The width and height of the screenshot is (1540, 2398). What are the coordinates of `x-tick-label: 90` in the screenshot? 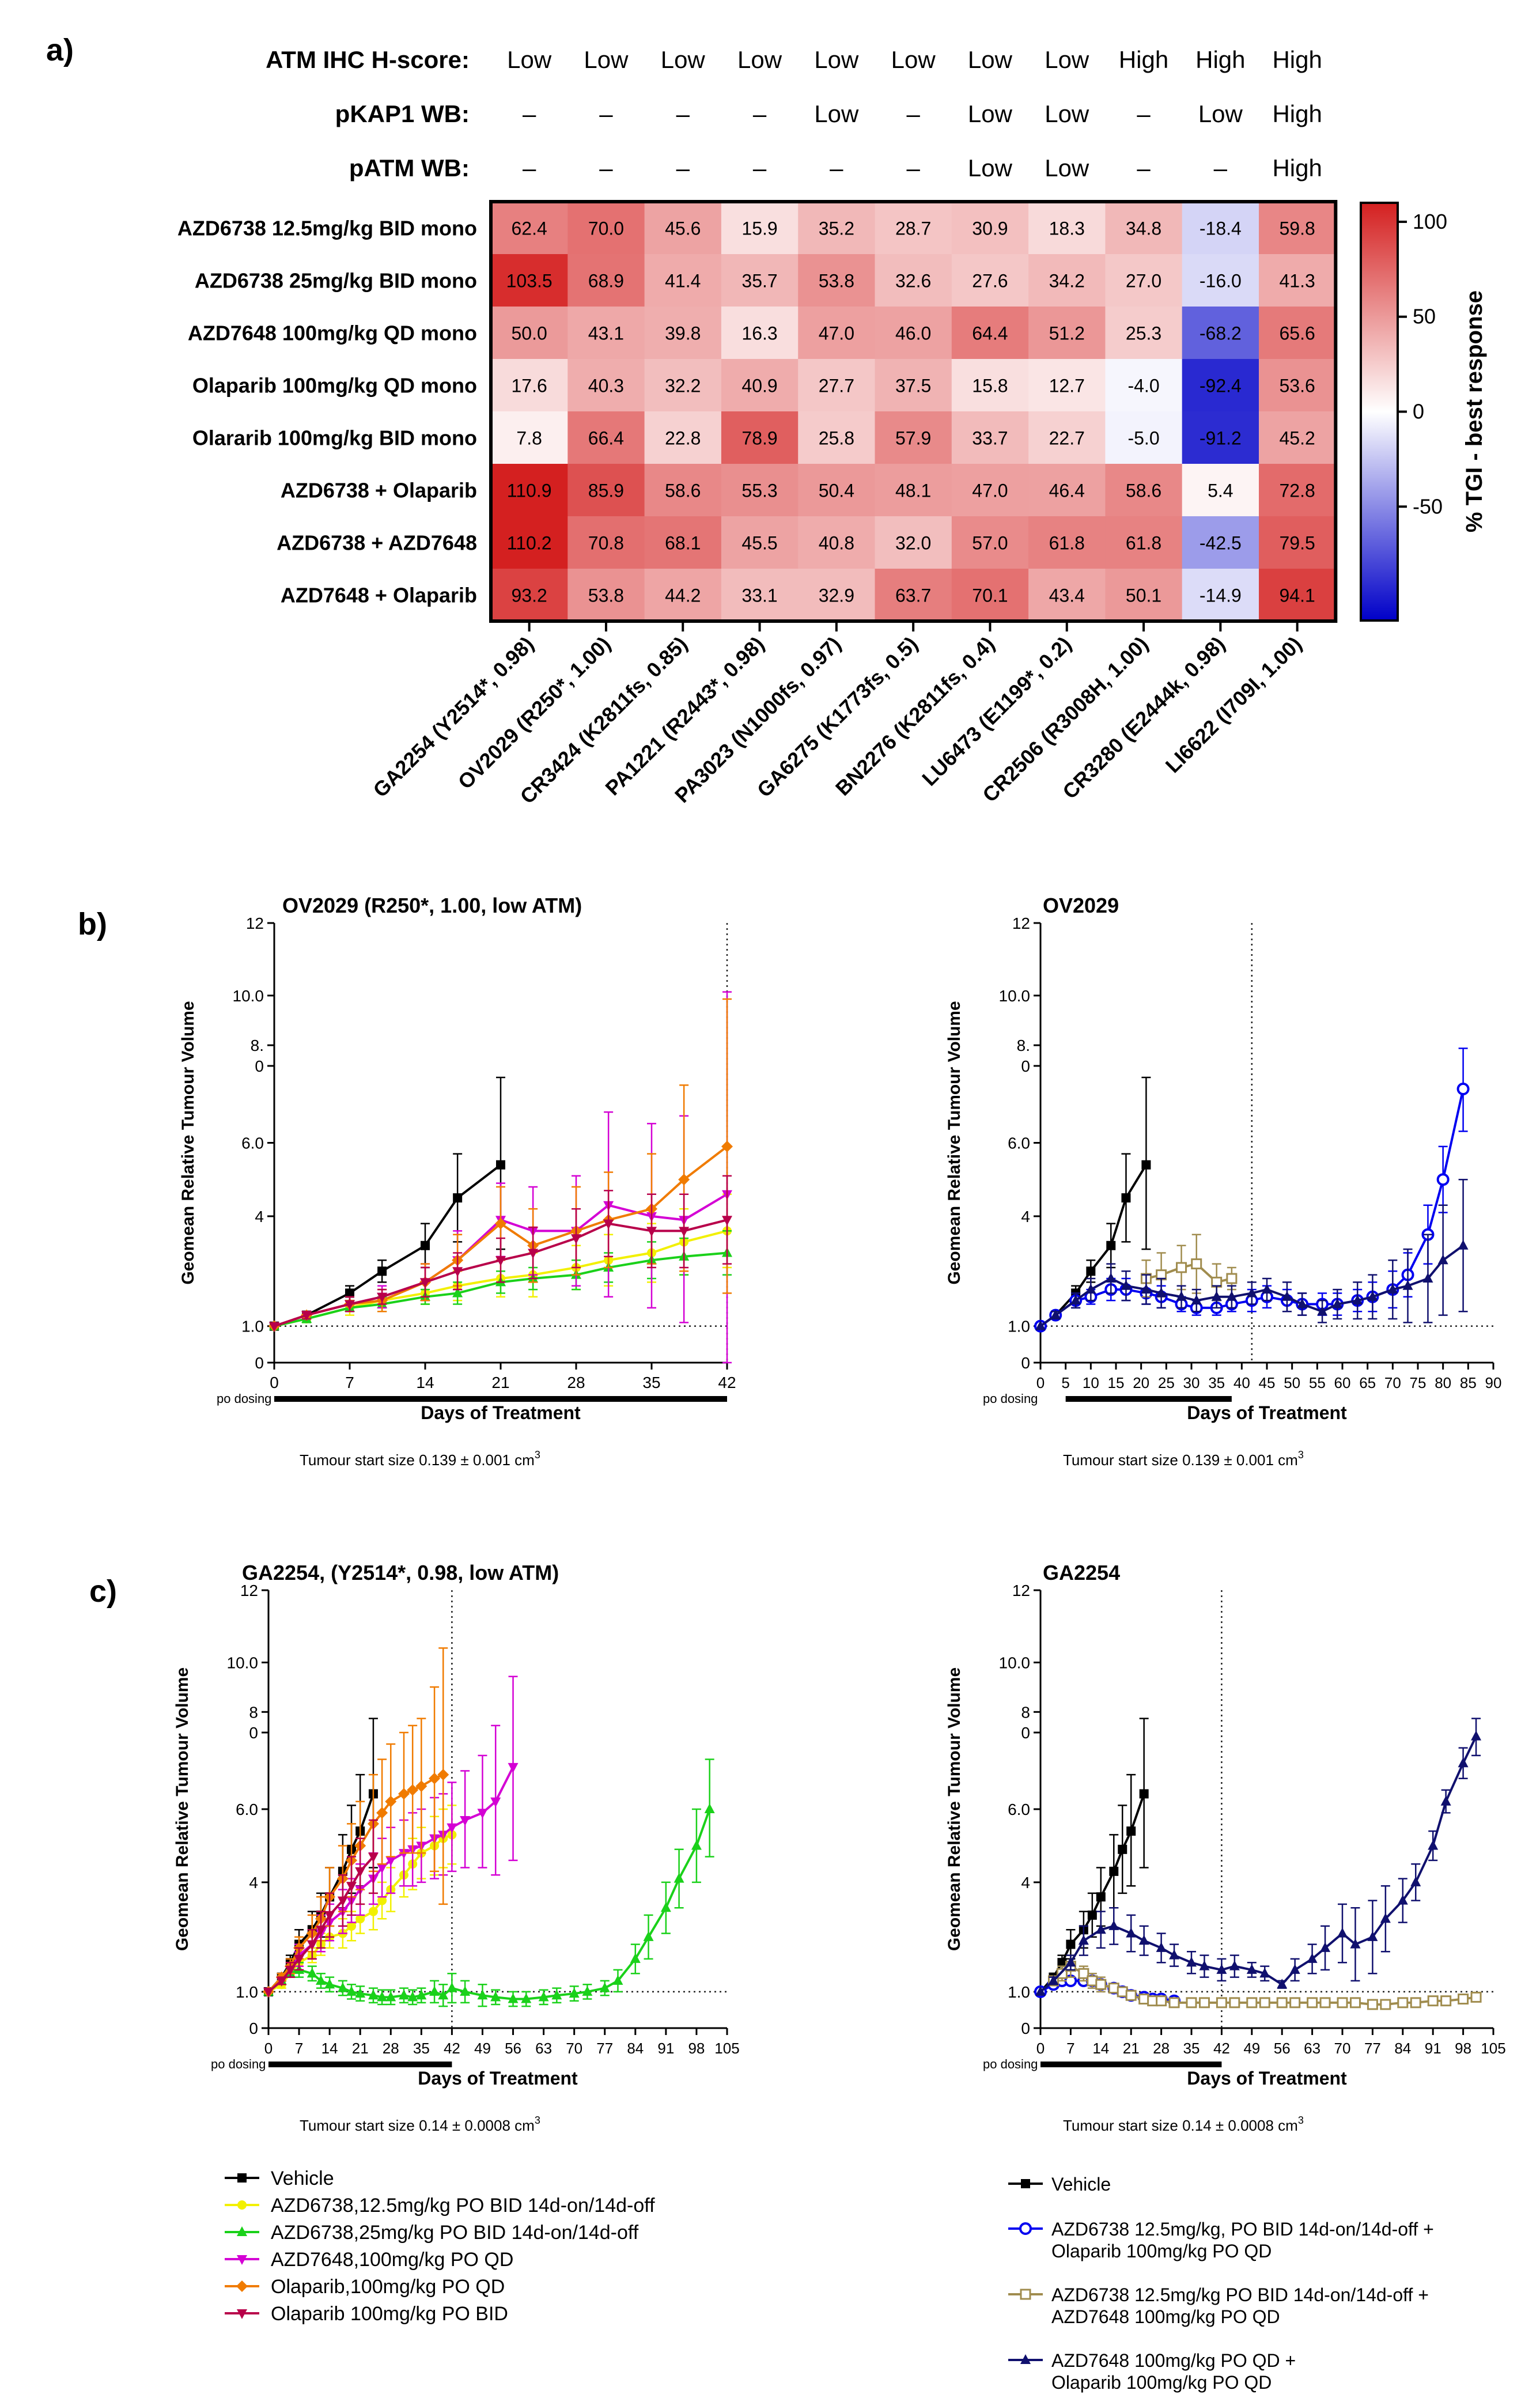 It's located at (1493, 1382).